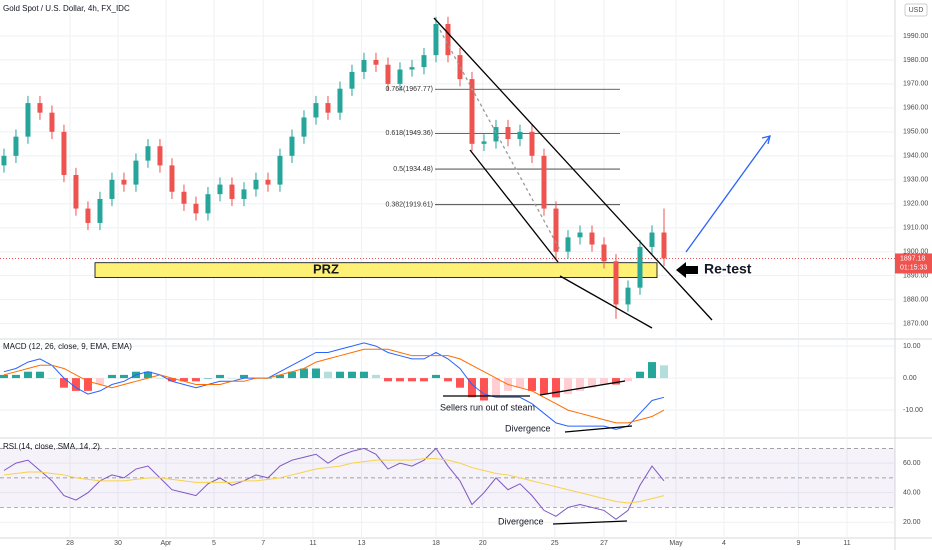 The height and width of the screenshot is (550, 932). I want to click on y-tick-label: 1930.00, so click(915, 180).